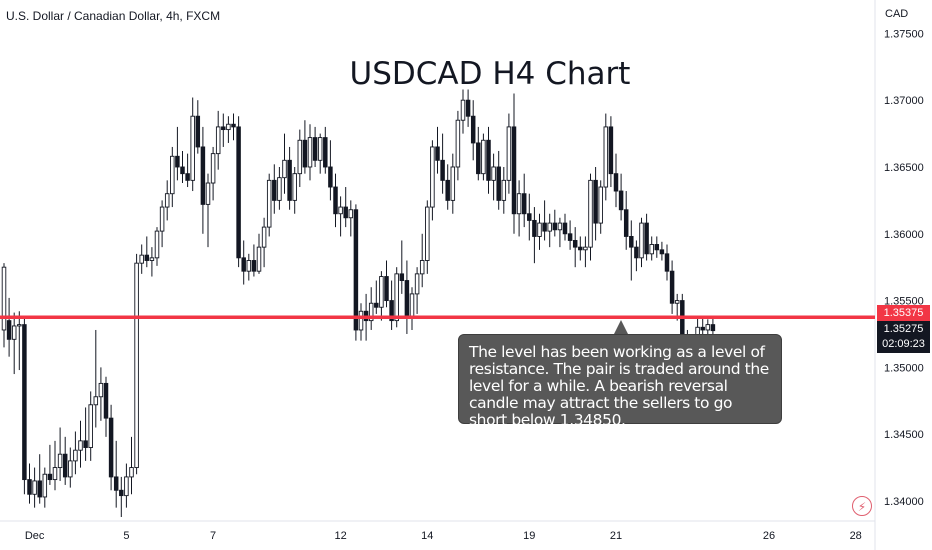  What do you see at coordinates (427, 536) in the screenshot?
I see `x-tick-label: 14` at bounding box center [427, 536].